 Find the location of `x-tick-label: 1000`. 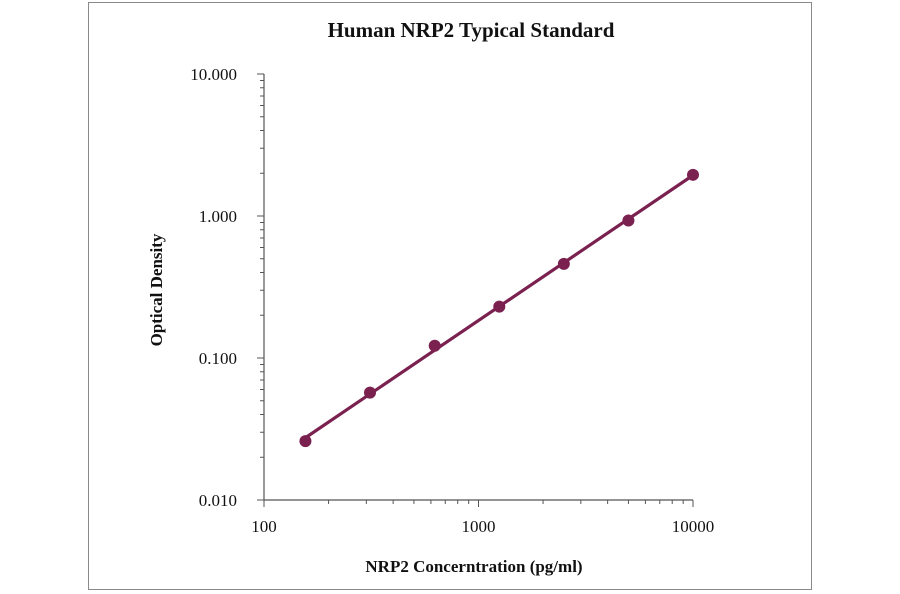

x-tick-label: 1000 is located at coordinates (479, 526).